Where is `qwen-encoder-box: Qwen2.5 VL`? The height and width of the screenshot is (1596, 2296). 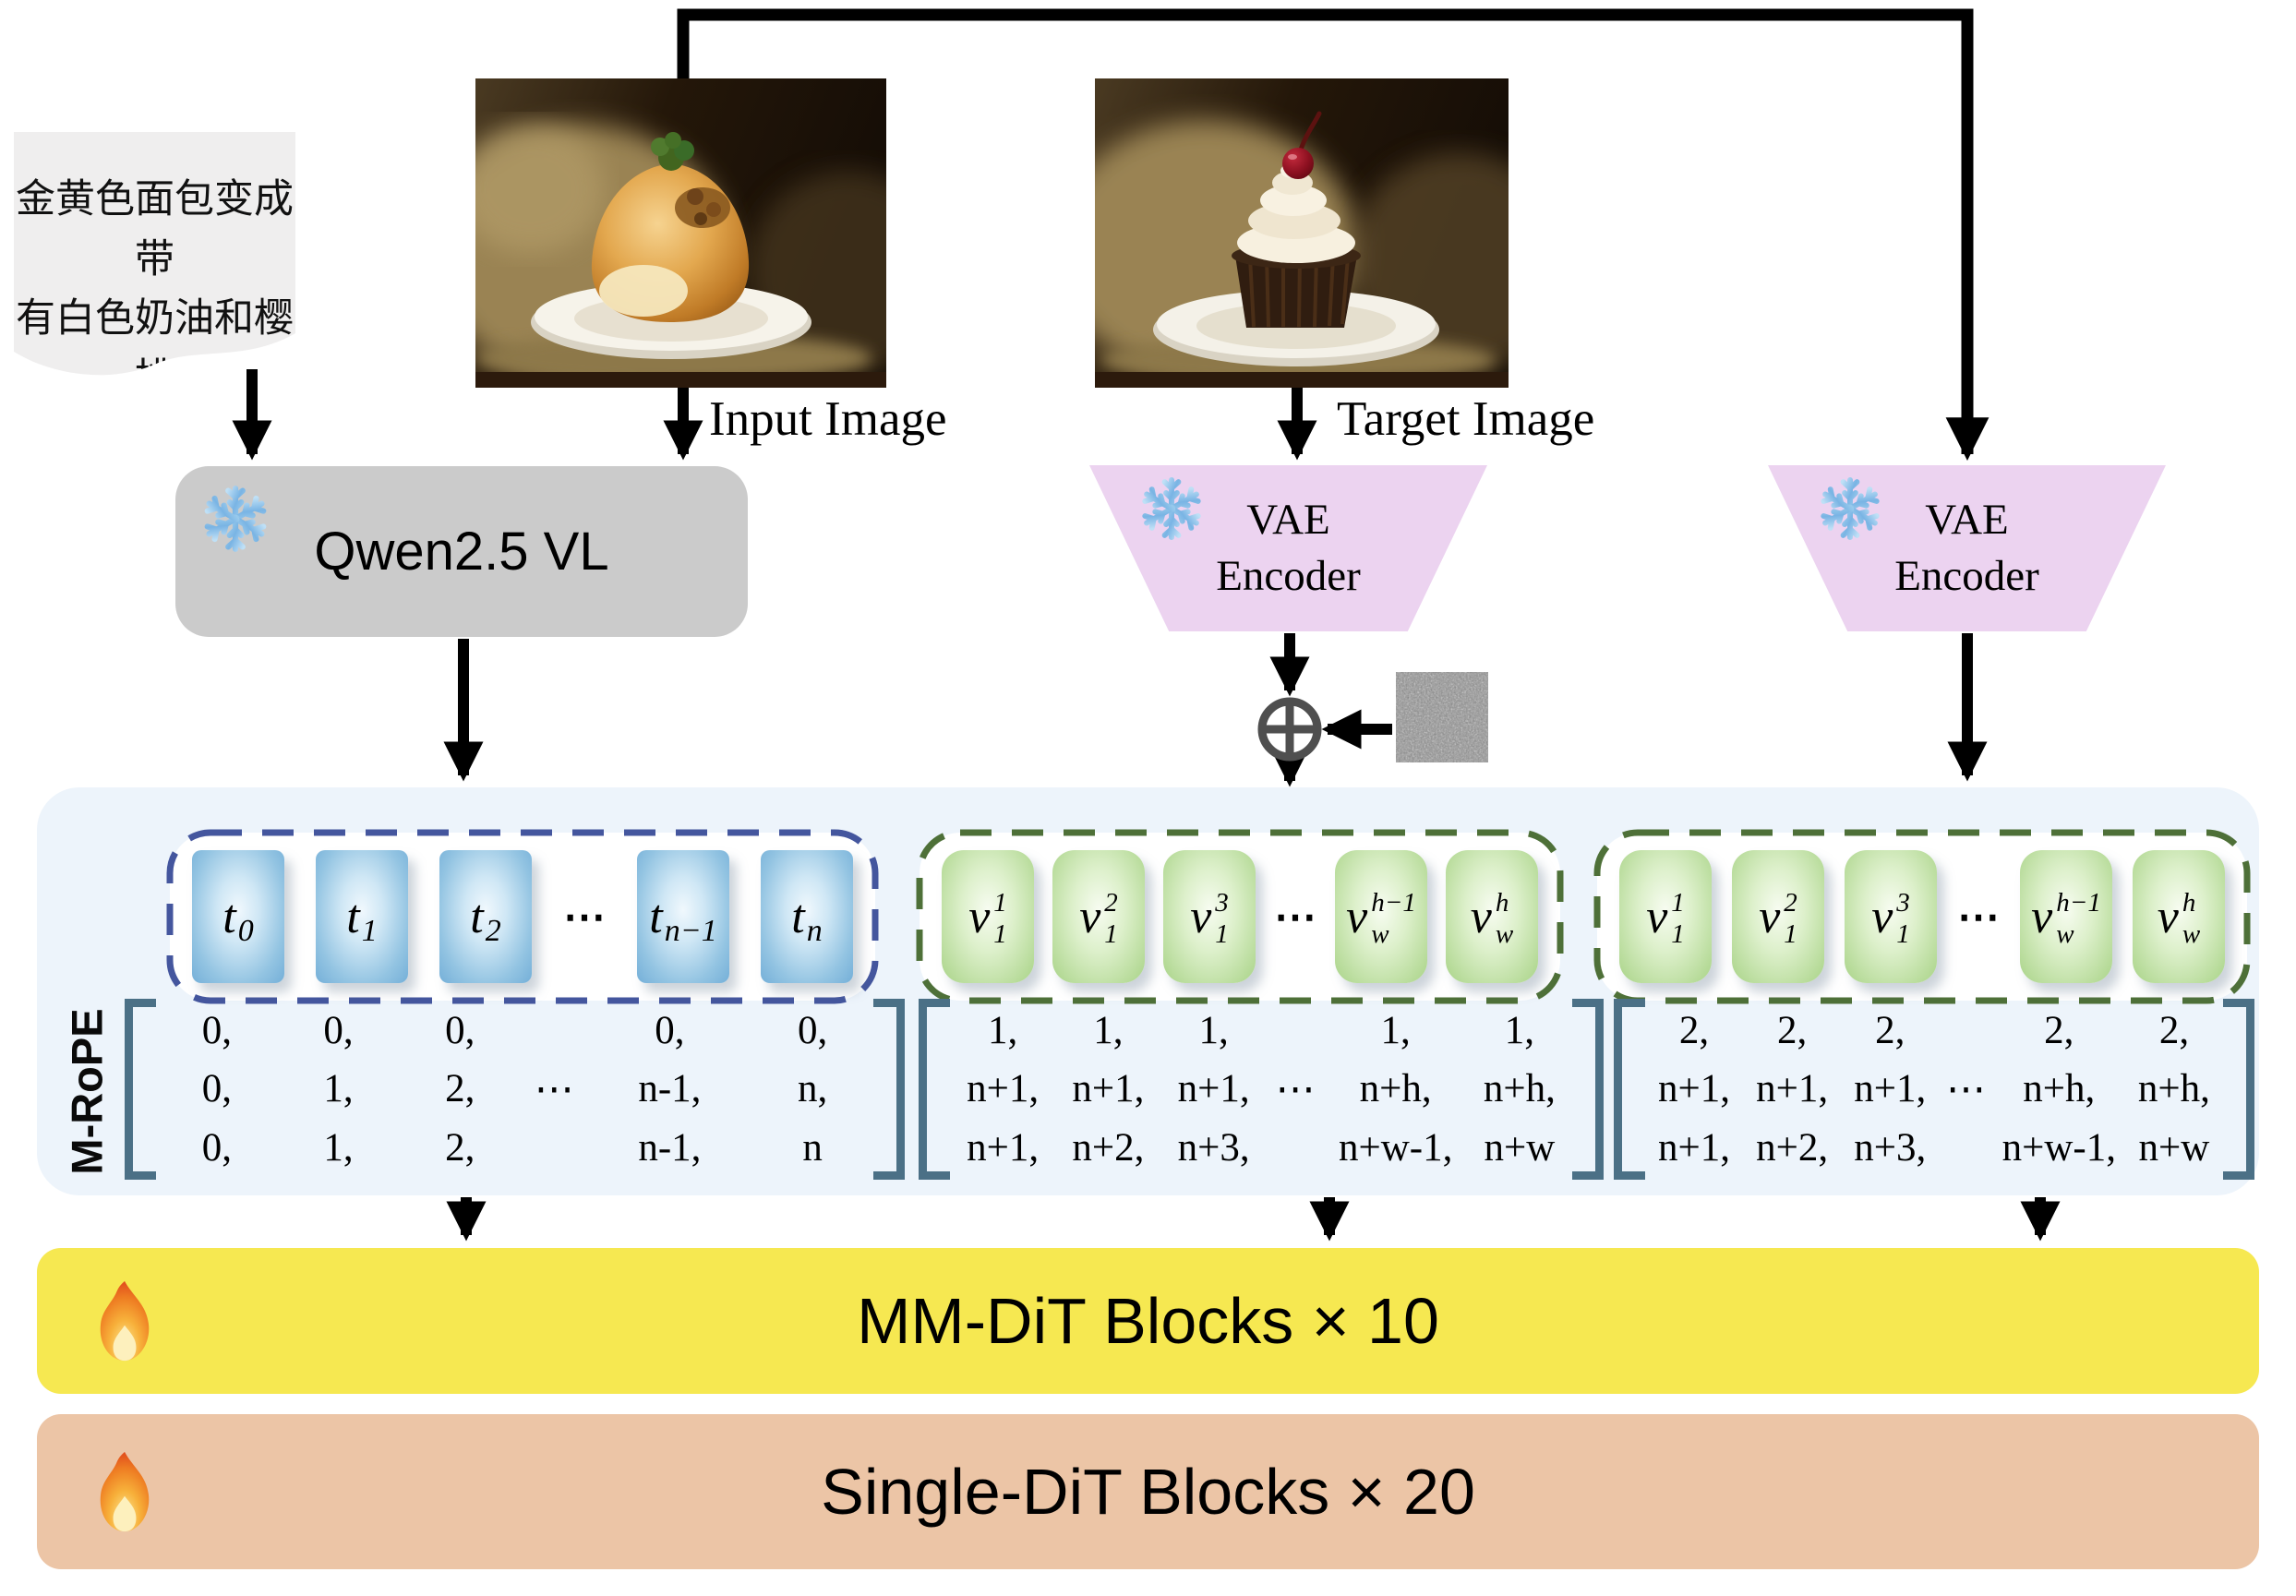 qwen-encoder-box: Qwen2.5 VL is located at coordinates (461, 551).